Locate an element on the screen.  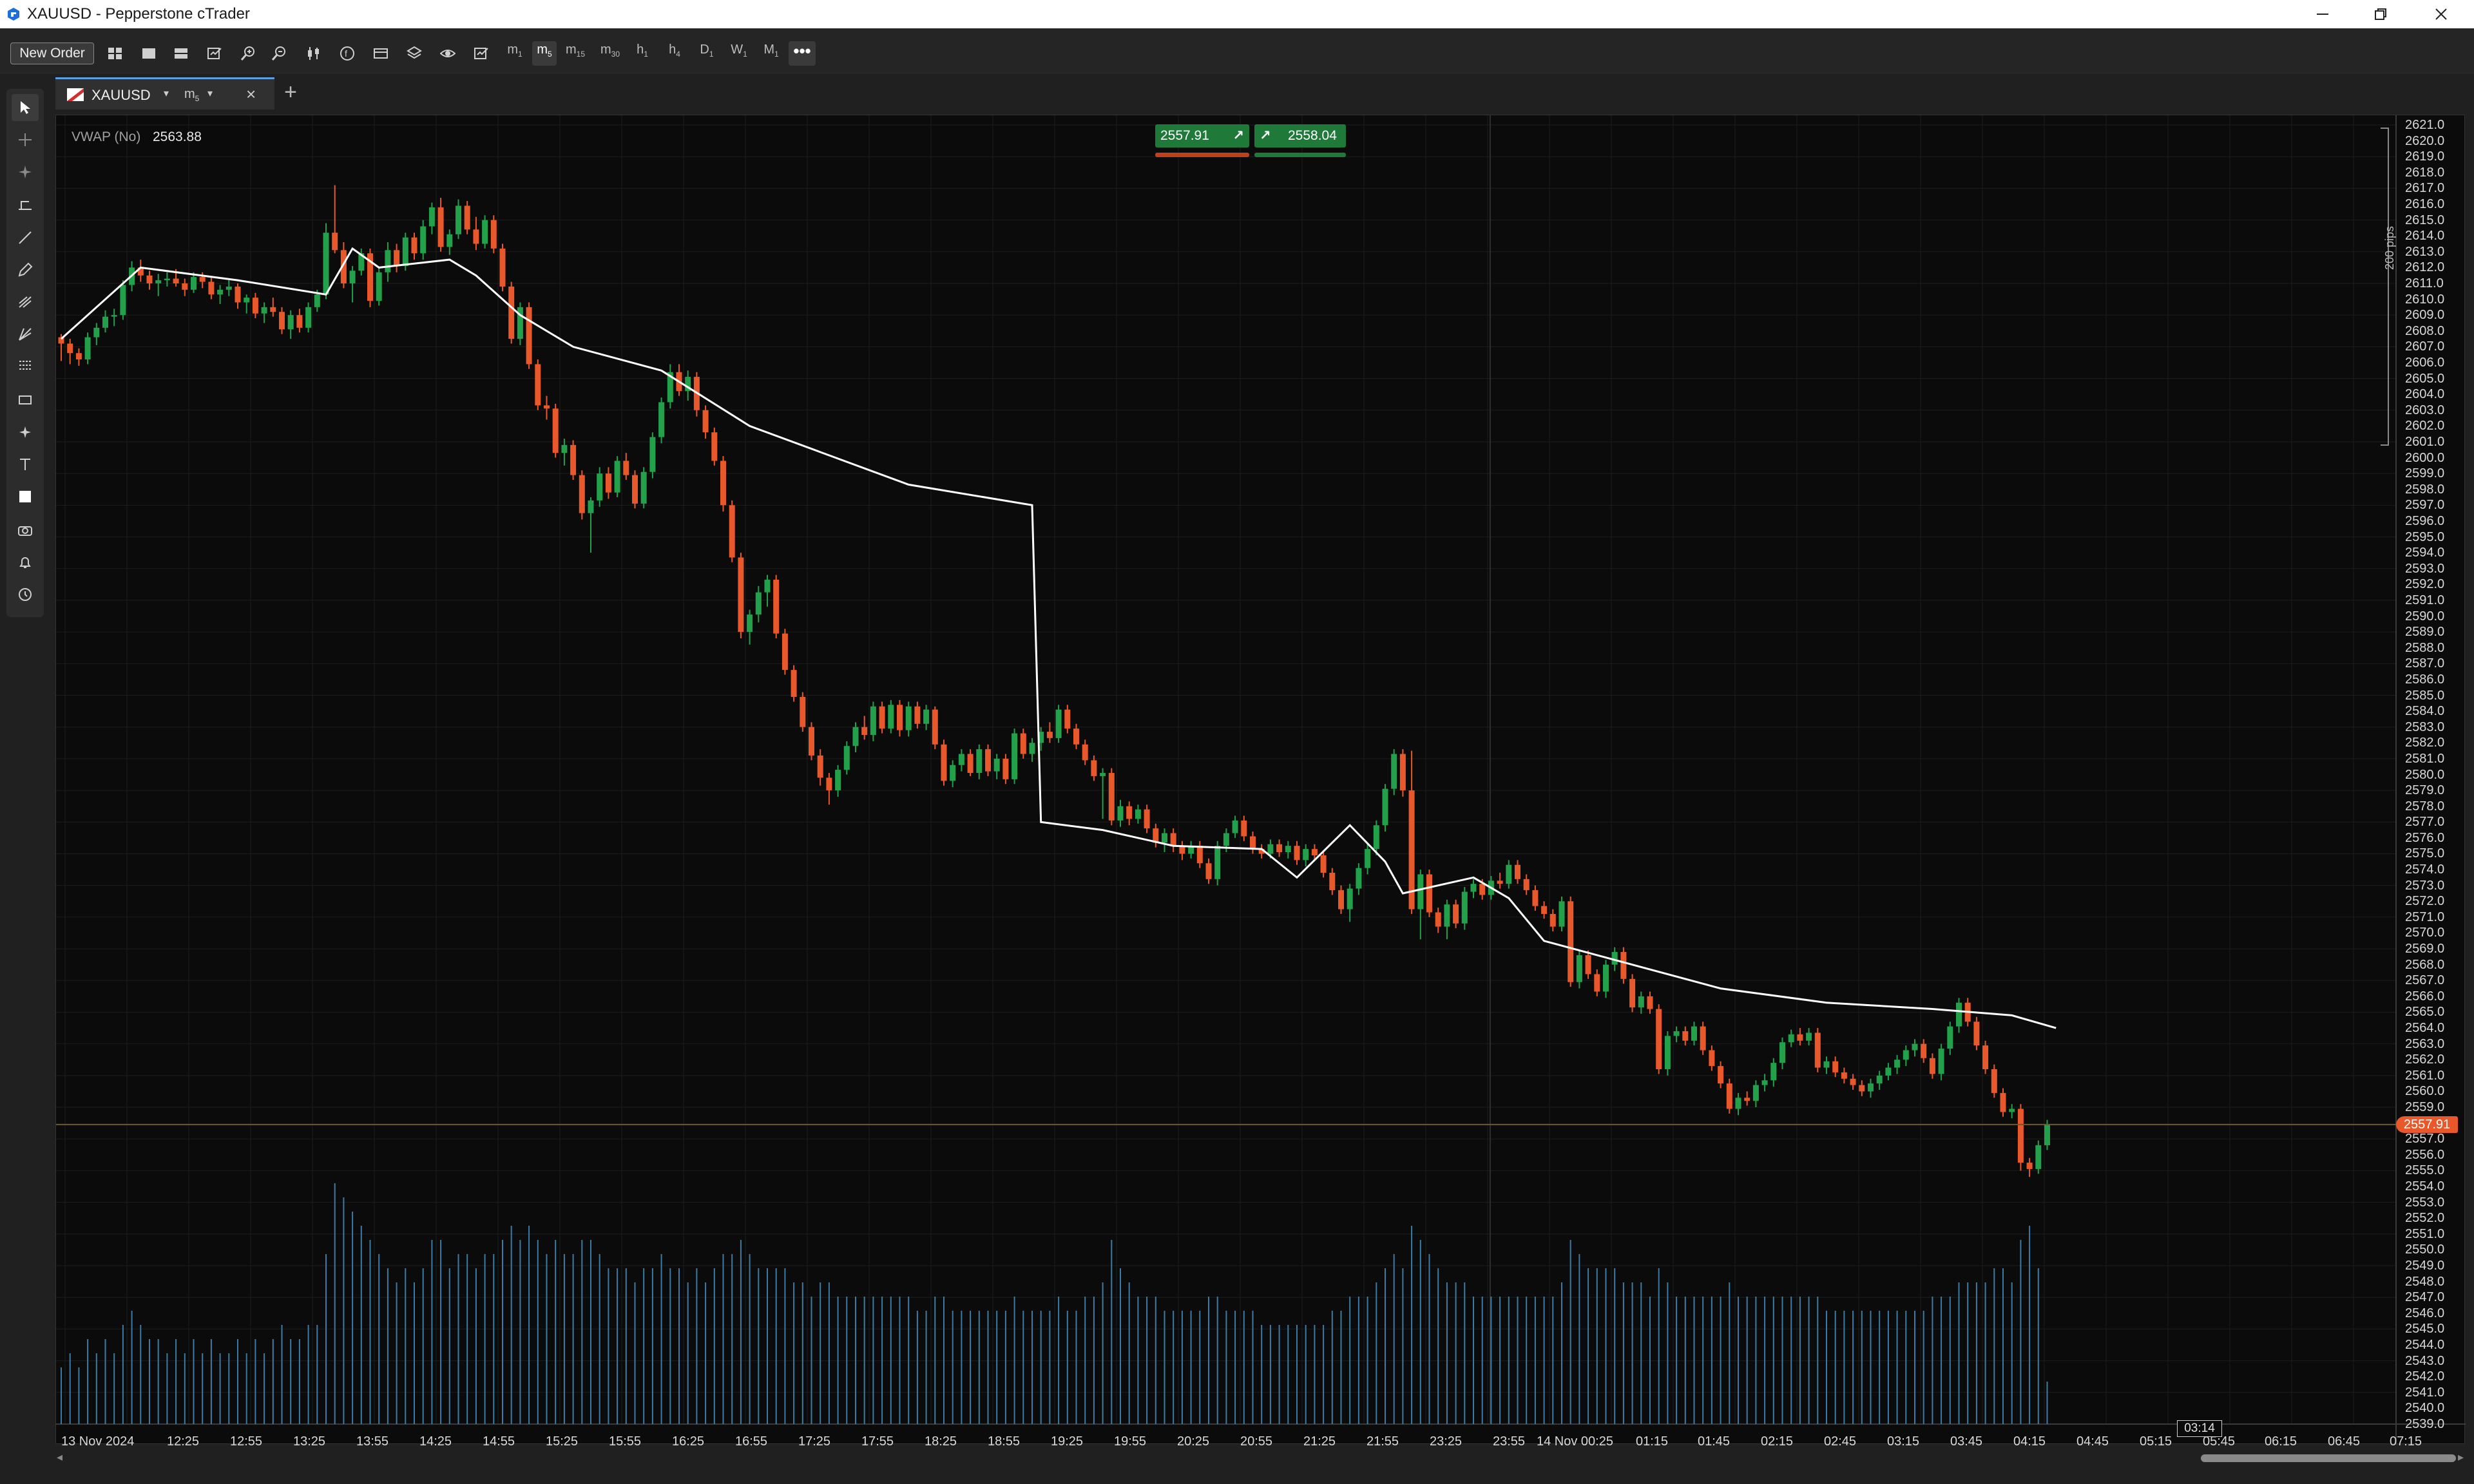
timeframe-m5: m5 is located at coordinates (544, 53).